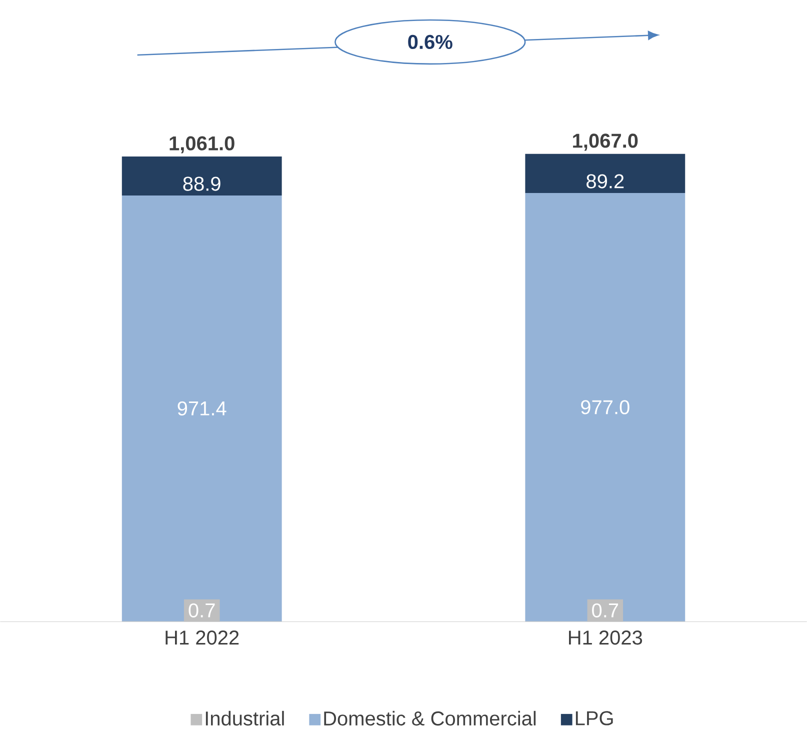 This screenshot has height=733, width=807. Describe the element at coordinates (202, 145) in the screenshot. I see `total-label: 1,061.0` at that location.